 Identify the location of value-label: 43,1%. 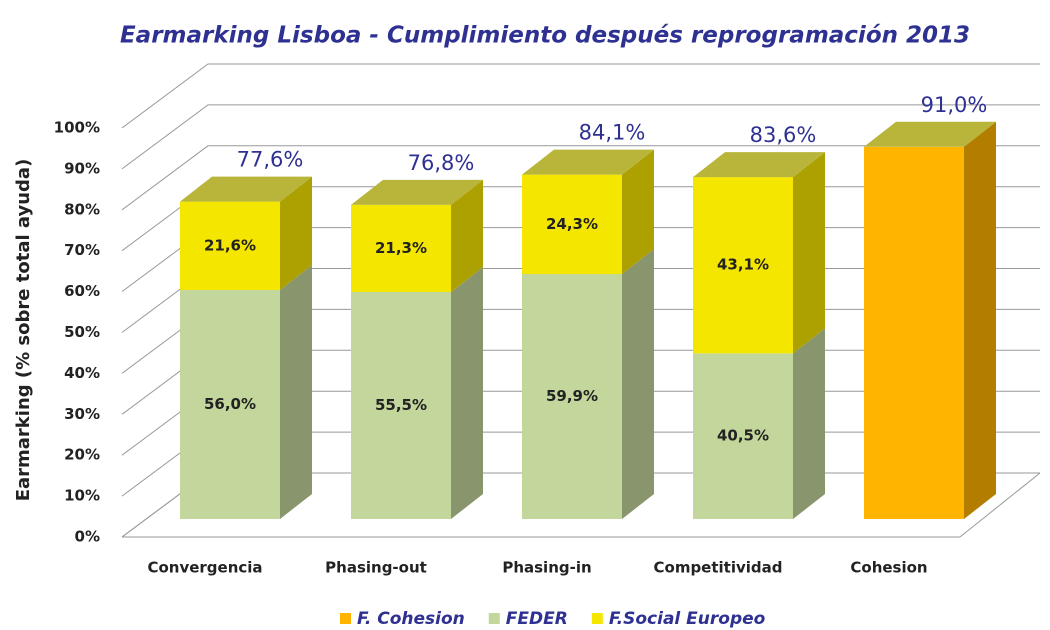
(743, 265).